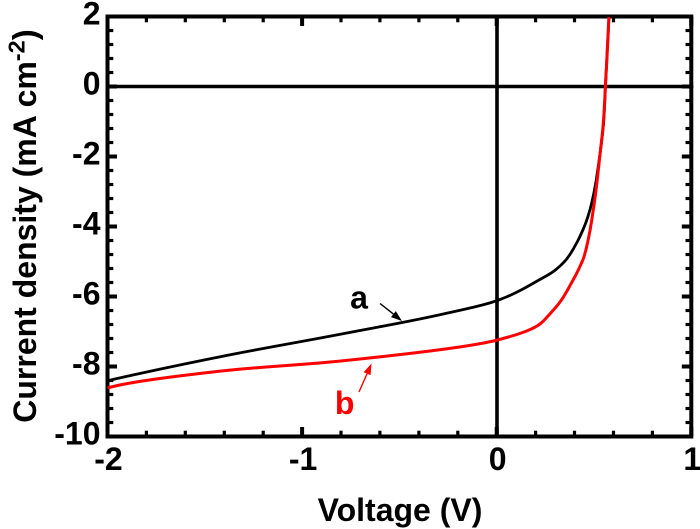  Describe the element at coordinates (359, 298) in the screenshot. I see `svg-text: a` at that location.